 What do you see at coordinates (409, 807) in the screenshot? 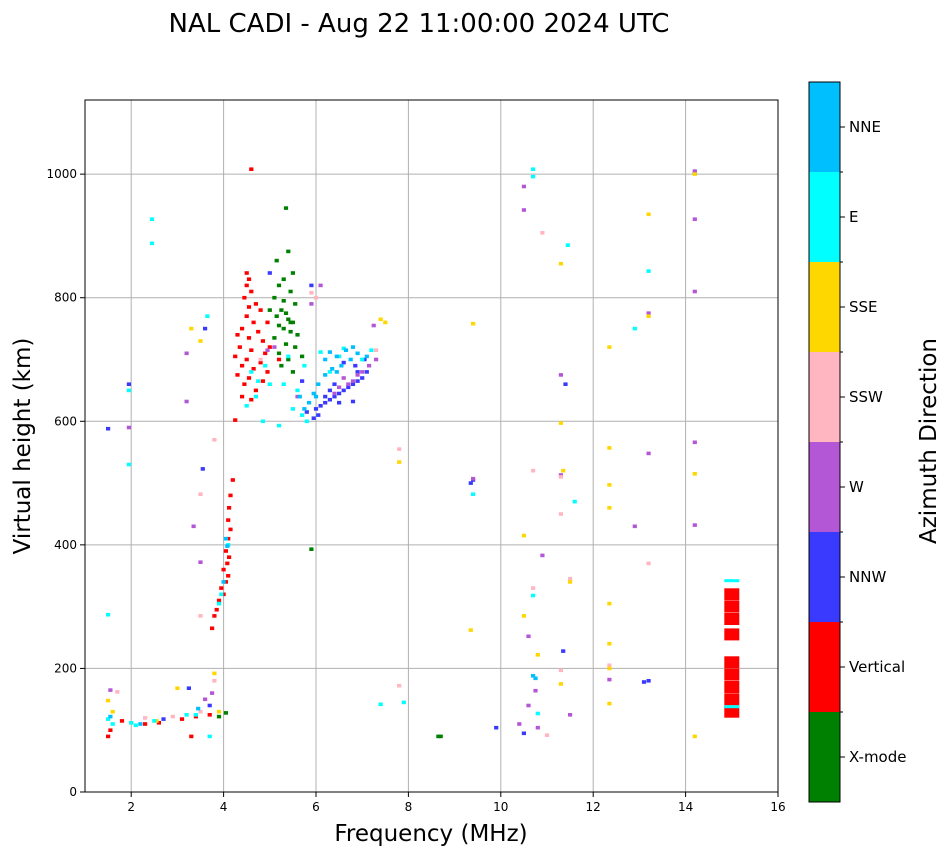
I see `x-tick-label: 8` at bounding box center [409, 807].